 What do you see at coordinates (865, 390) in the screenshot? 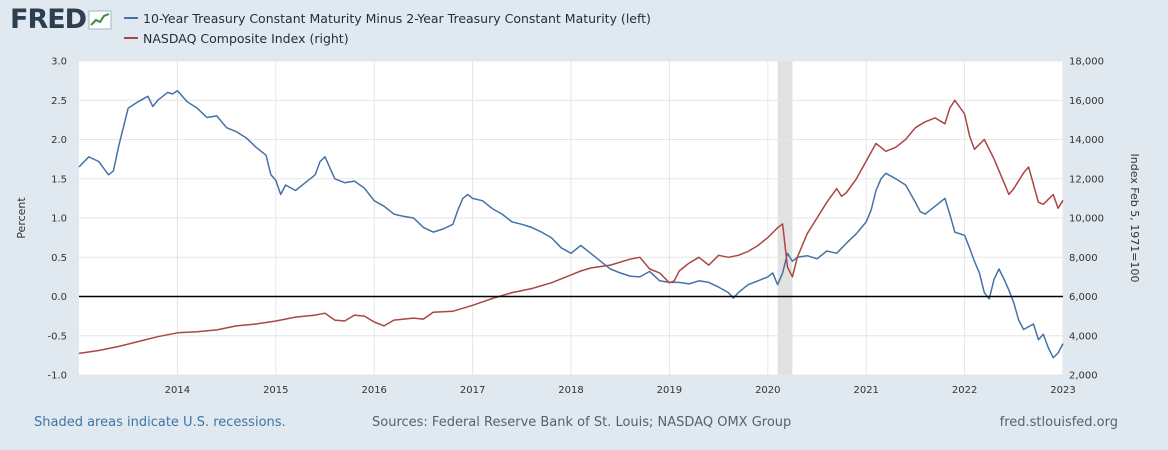
I see `x-tick-label: 2021` at bounding box center [865, 390].